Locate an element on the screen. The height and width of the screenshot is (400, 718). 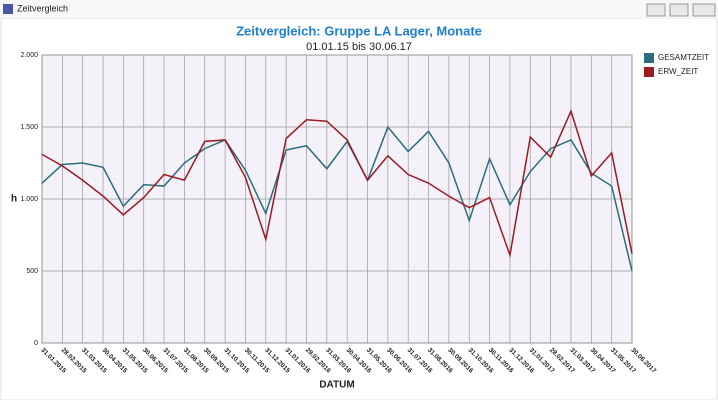
close-button is located at coordinates (704, 10).